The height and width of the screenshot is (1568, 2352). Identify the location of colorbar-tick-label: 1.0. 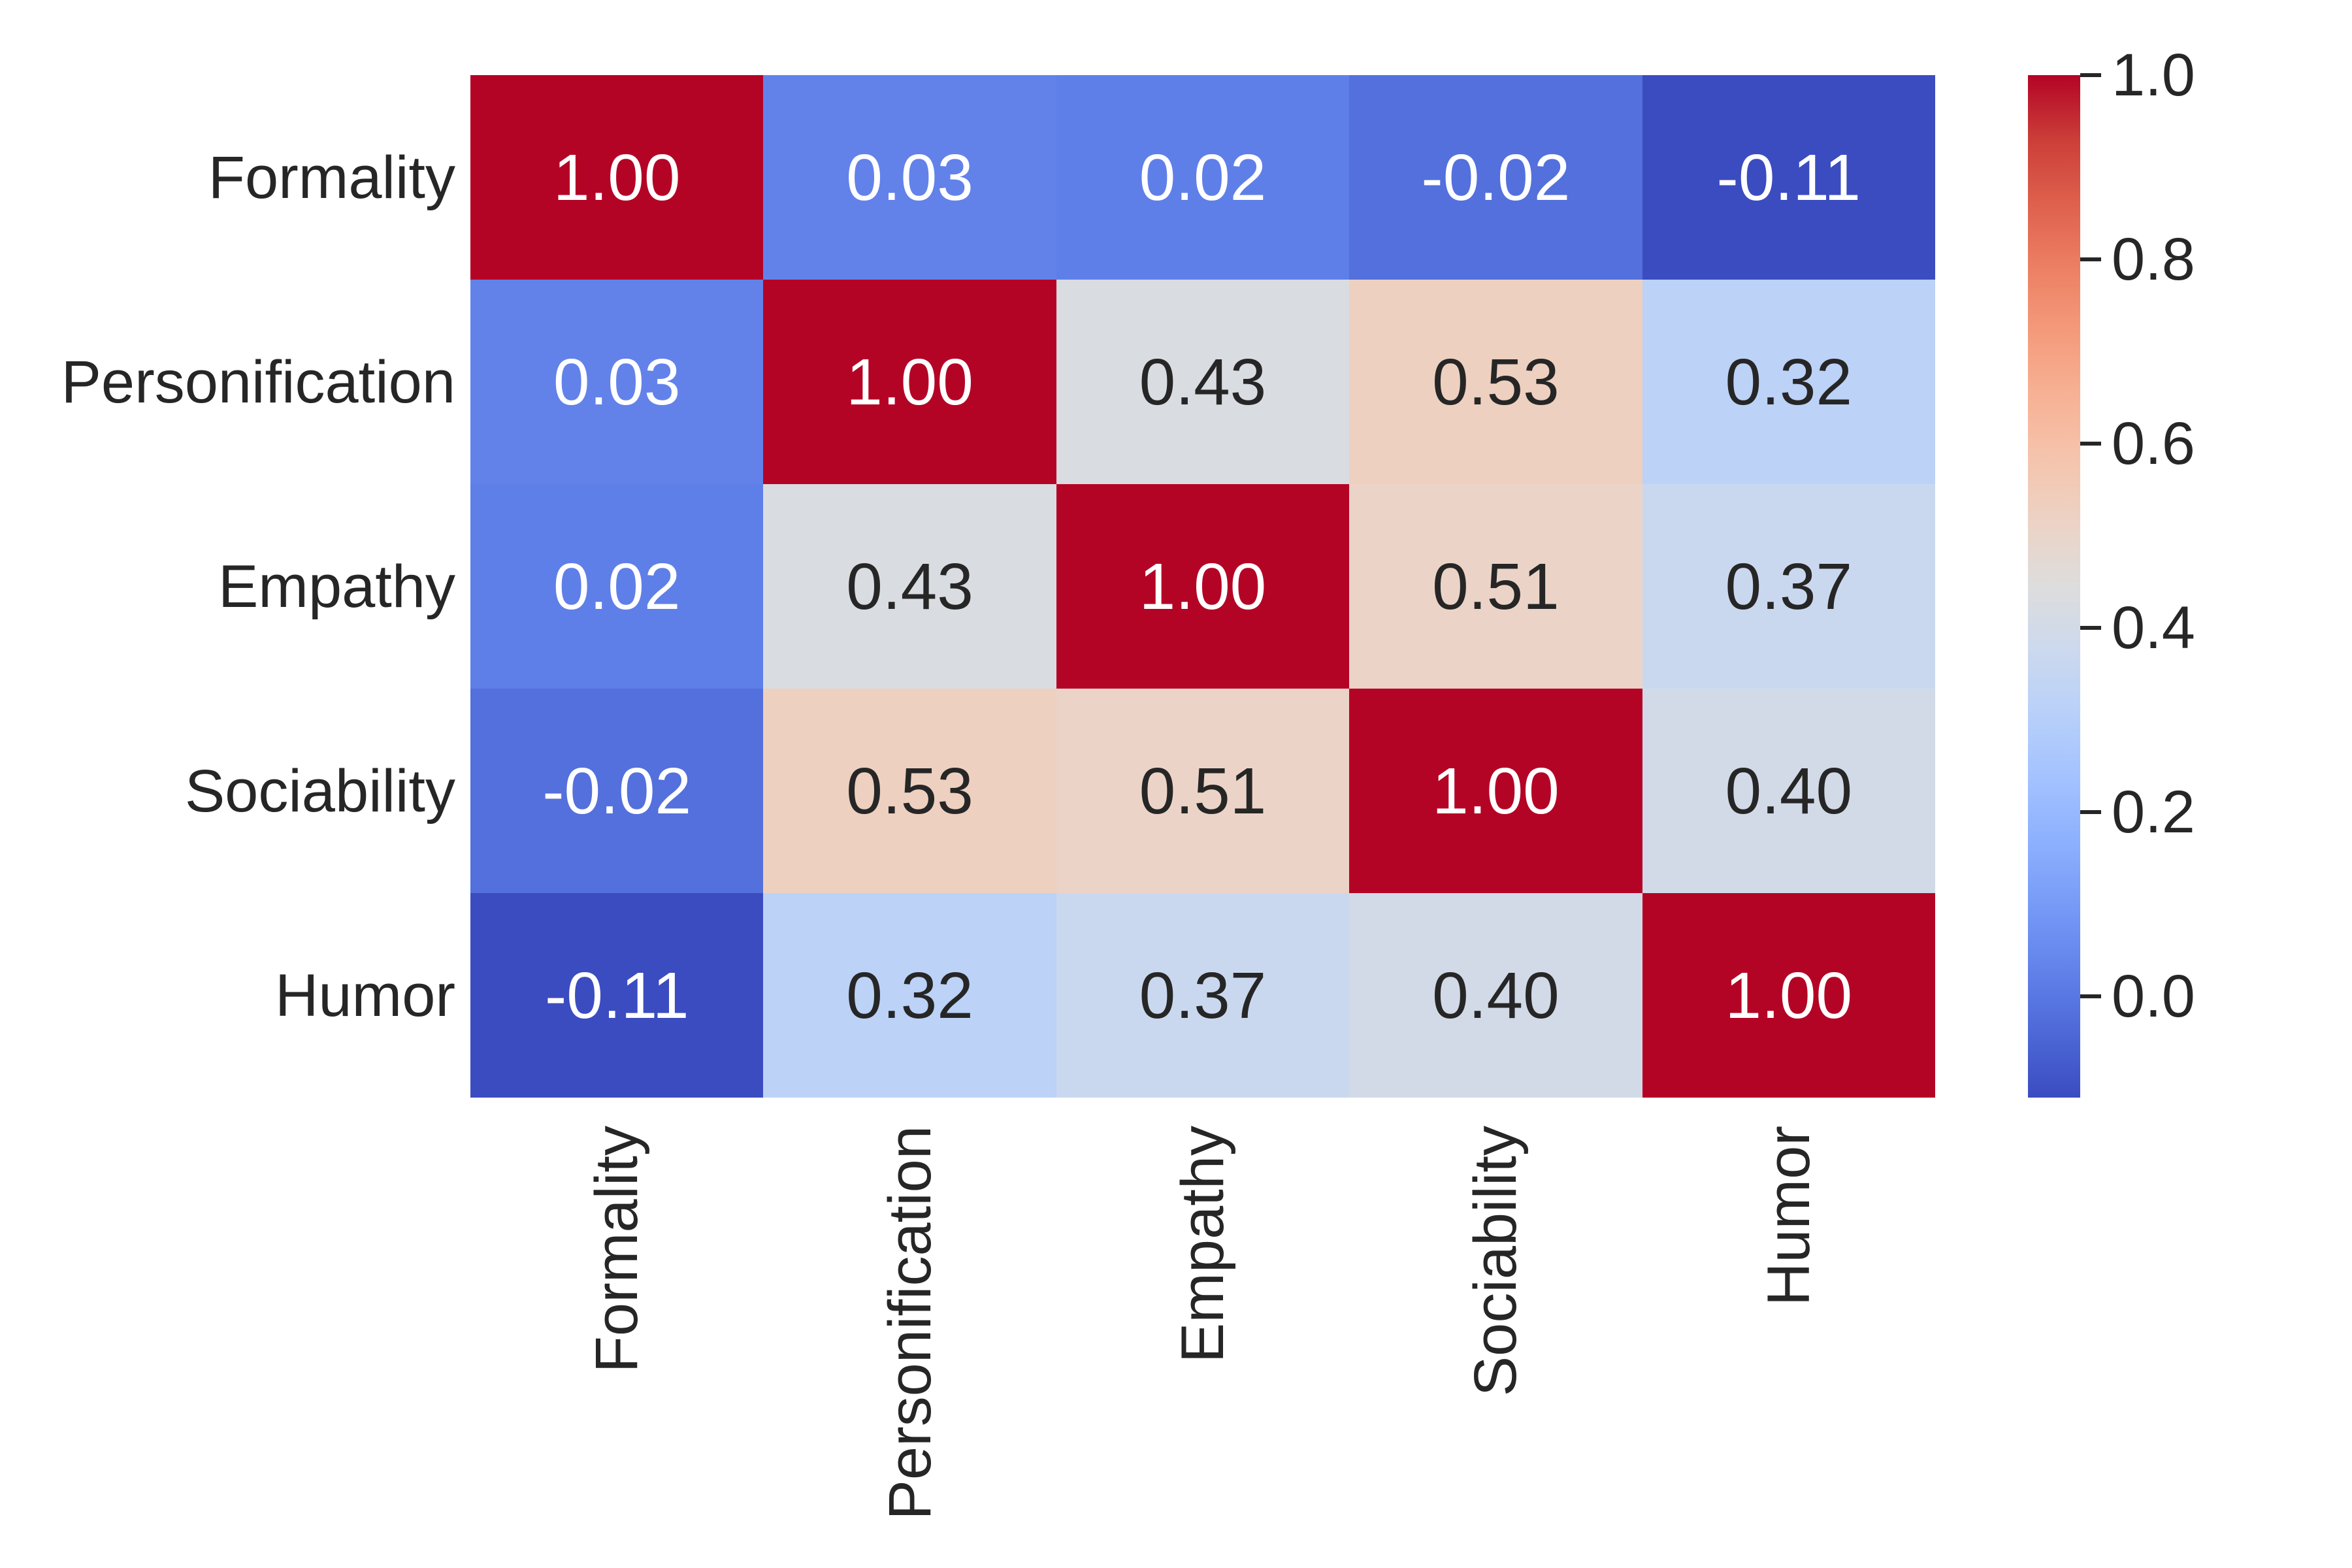
(2153, 75).